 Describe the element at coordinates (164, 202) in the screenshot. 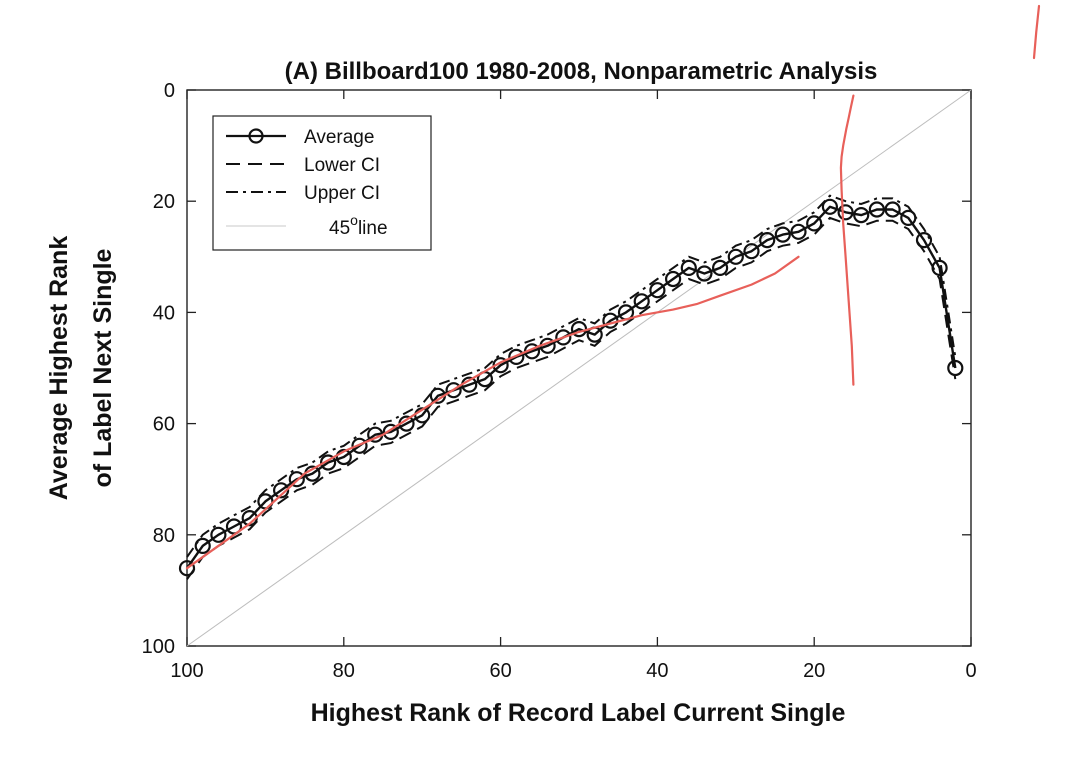

I see `y-tick-label: 20` at that location.